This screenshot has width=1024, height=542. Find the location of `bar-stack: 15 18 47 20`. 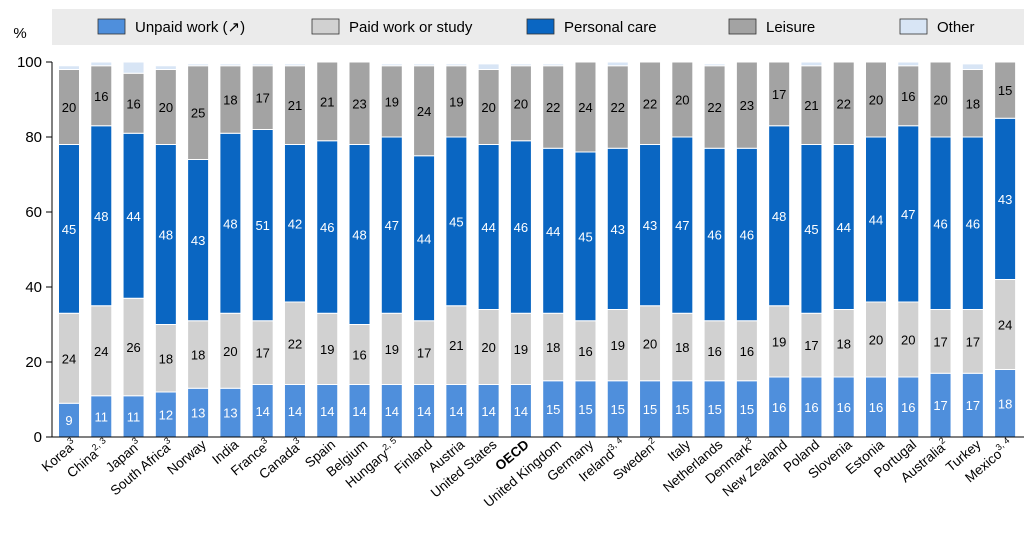

bar-stack: 15 18 47 20 is located at coordinates (682, 249).